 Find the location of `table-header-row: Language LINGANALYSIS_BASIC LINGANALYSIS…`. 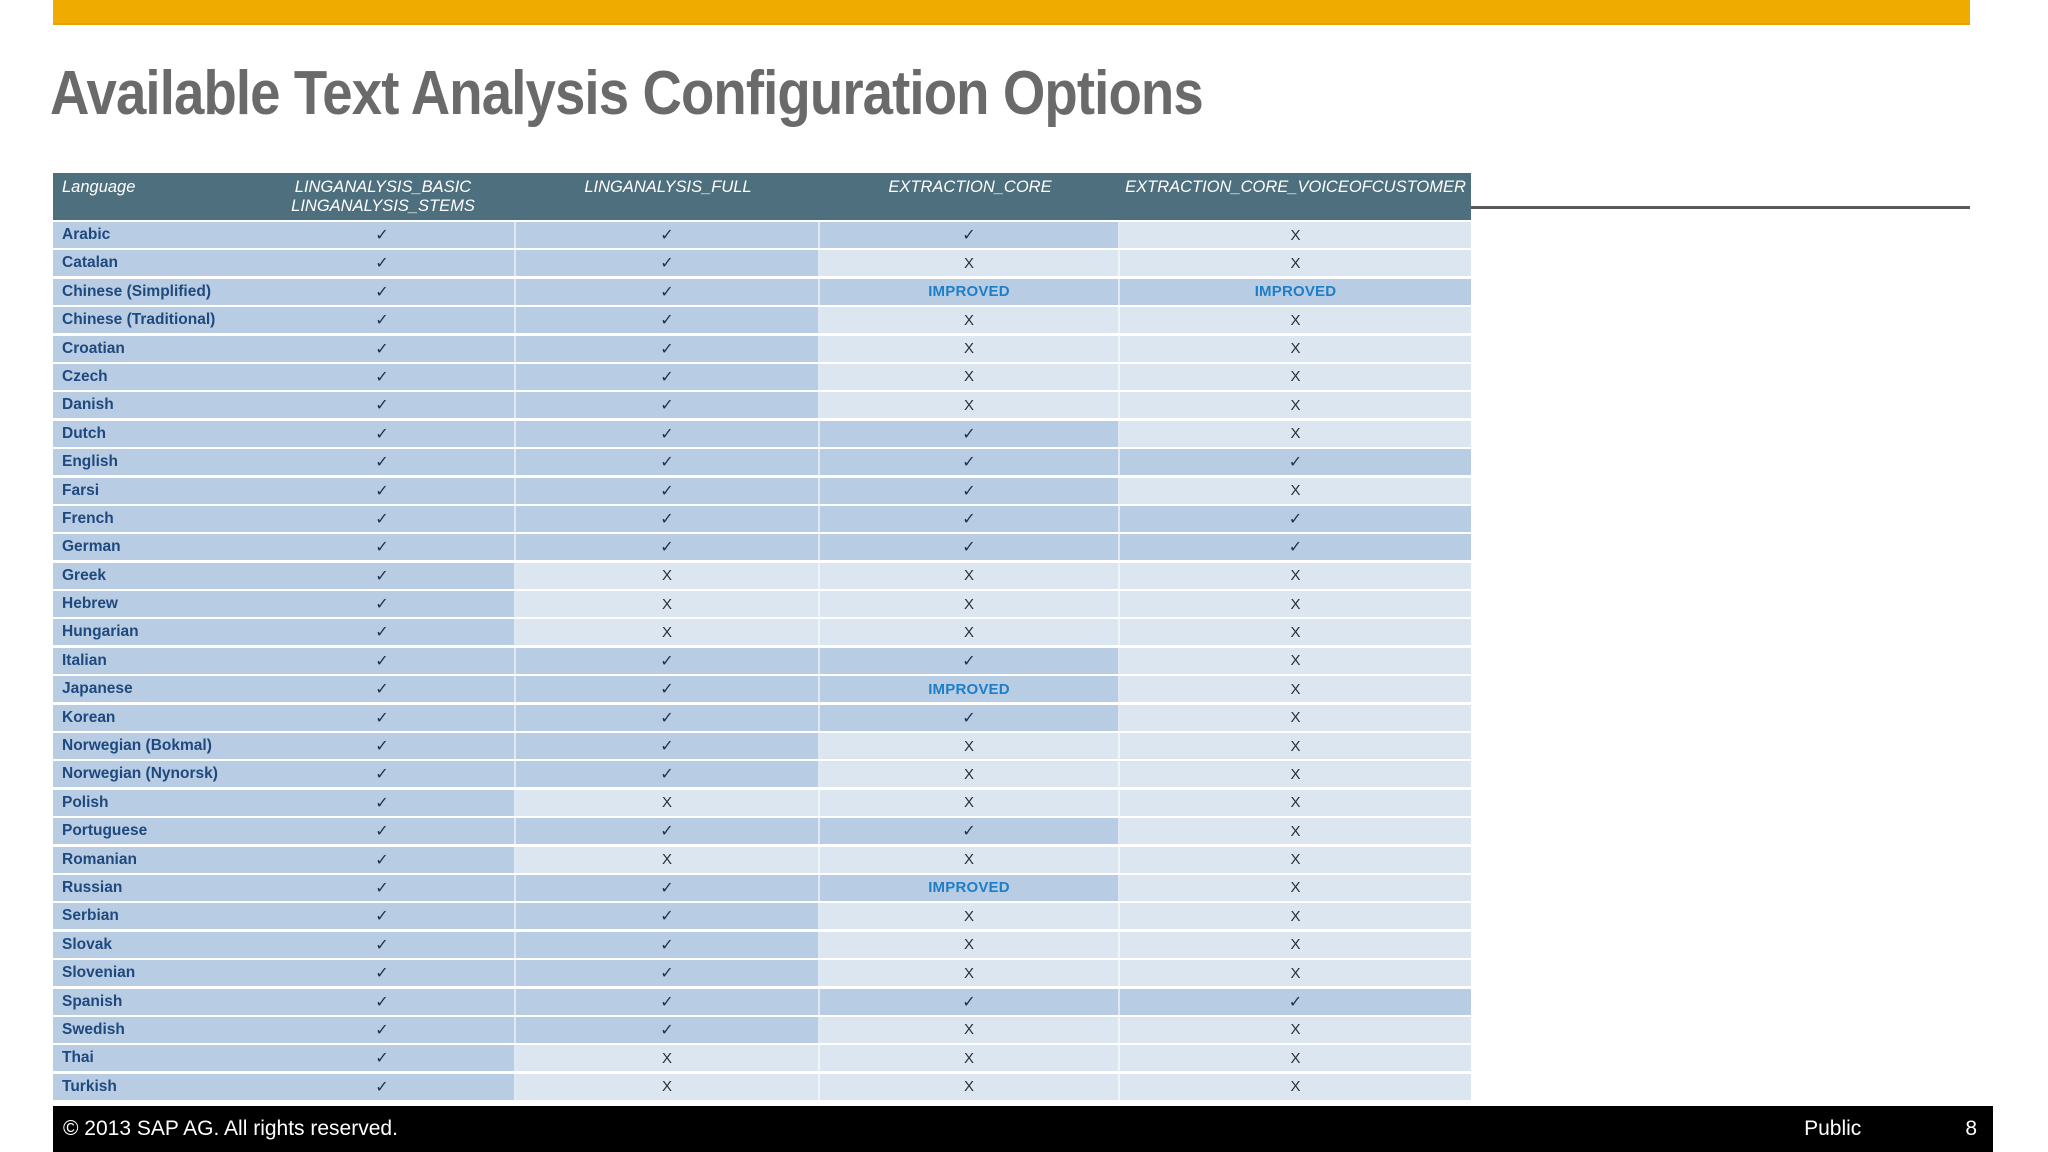

table-header-row: Language LINGANALYSIS_BASIC LINGANALYSIS… is located at coordinates (762, 196).